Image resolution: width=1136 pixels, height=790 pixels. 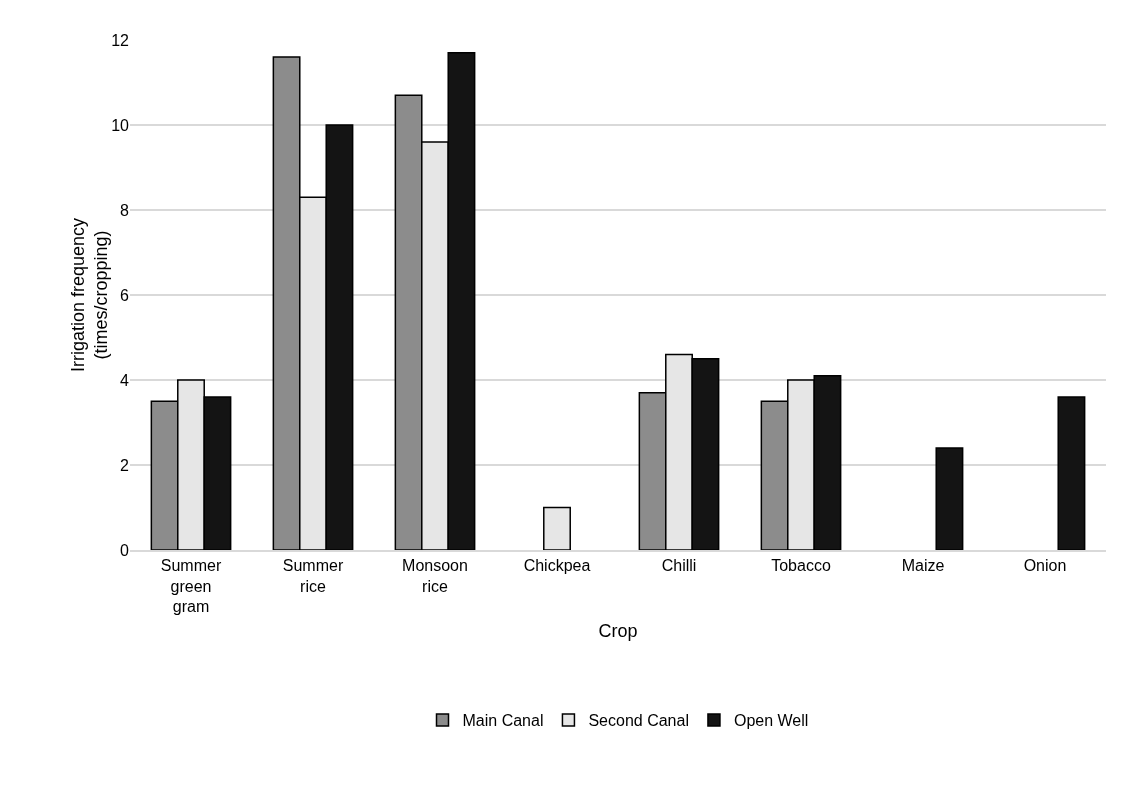 What do you see at coordinates (1045, 565) in the screenshot?
I see `x-tick-label: Onion` at bounding box center [1045, 565].